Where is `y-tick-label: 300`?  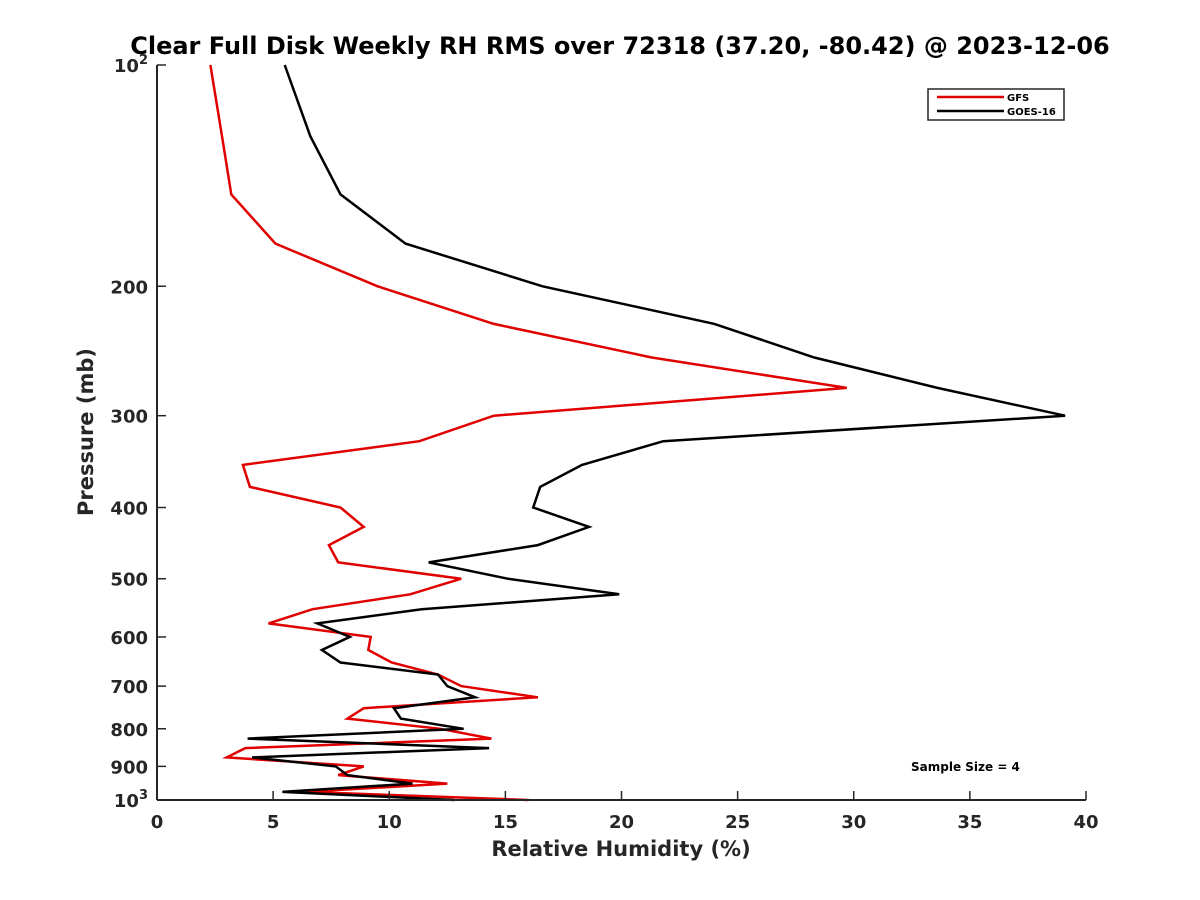 y-tick-label: 300 is located at coordinates (129, 417).